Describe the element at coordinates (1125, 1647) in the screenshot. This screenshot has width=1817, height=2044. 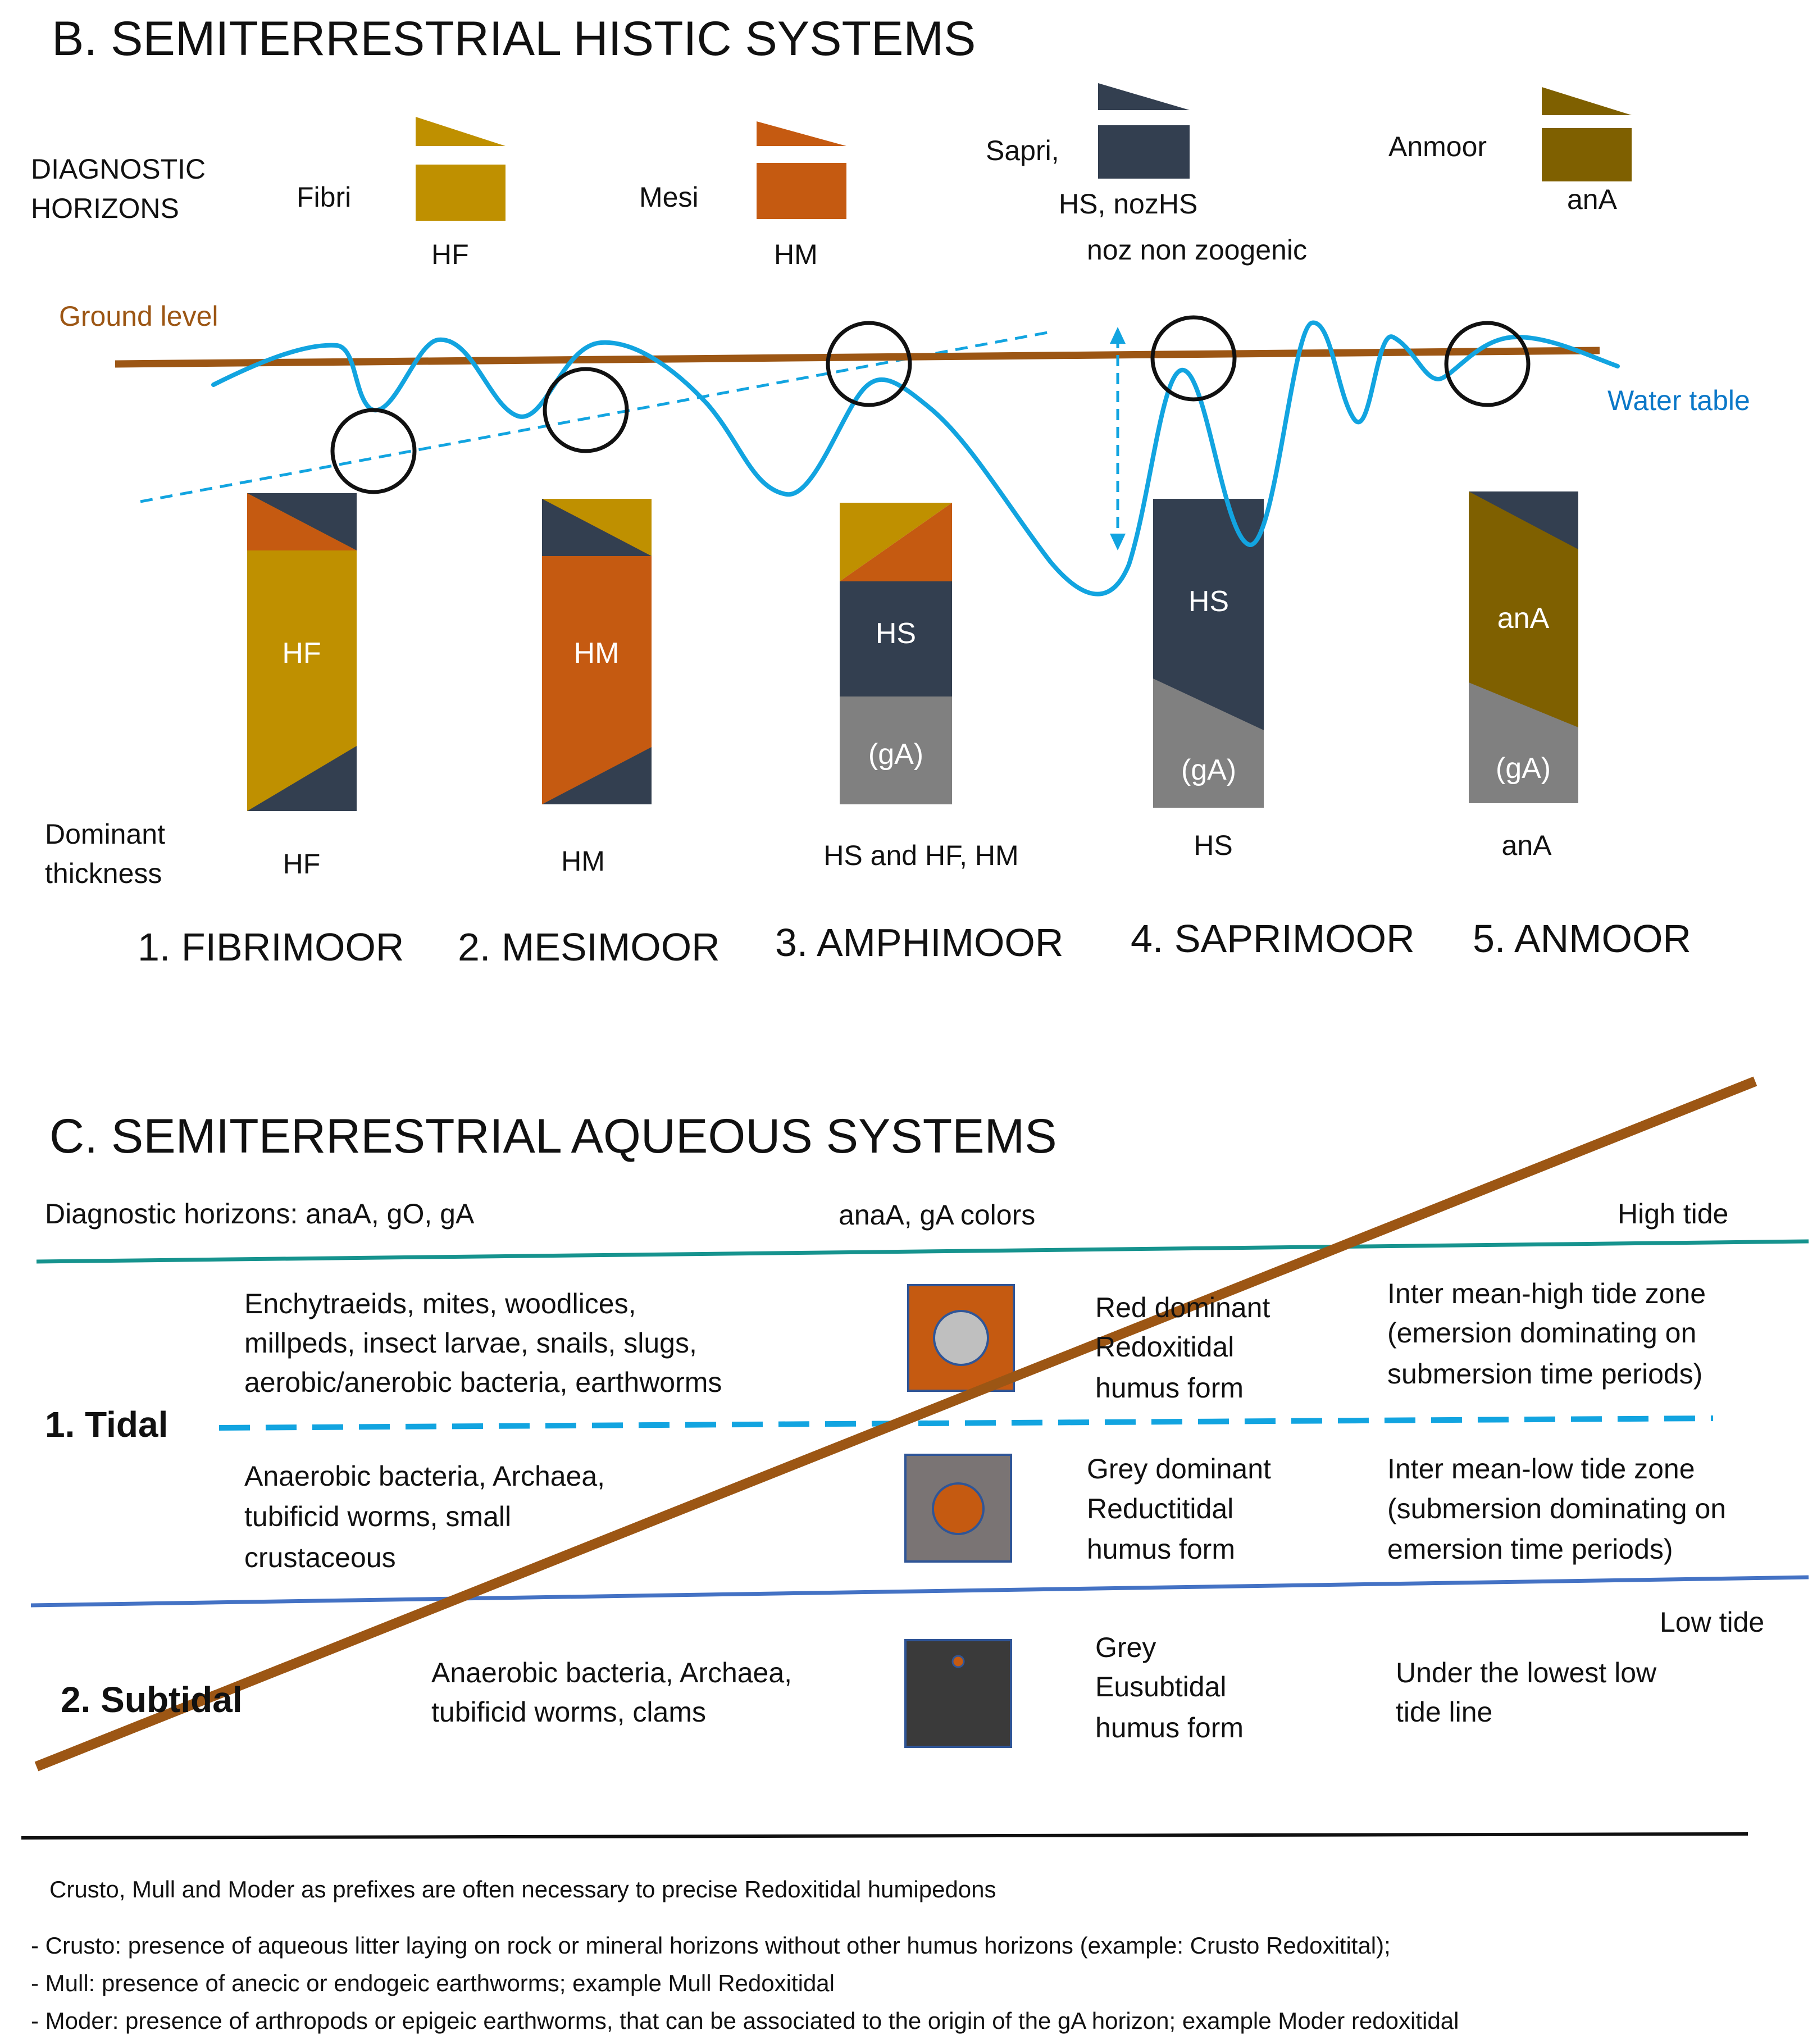
I see `svg-text: Grey` at that location.